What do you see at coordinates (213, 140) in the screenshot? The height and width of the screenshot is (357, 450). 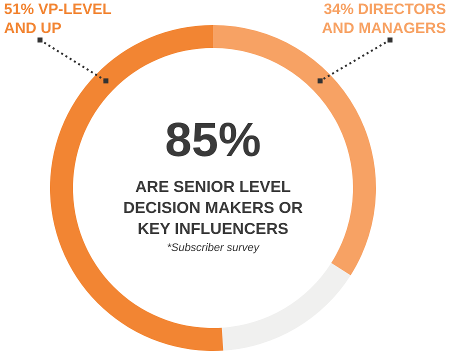 I see `text: 85%` at bounding box center [213, 140].